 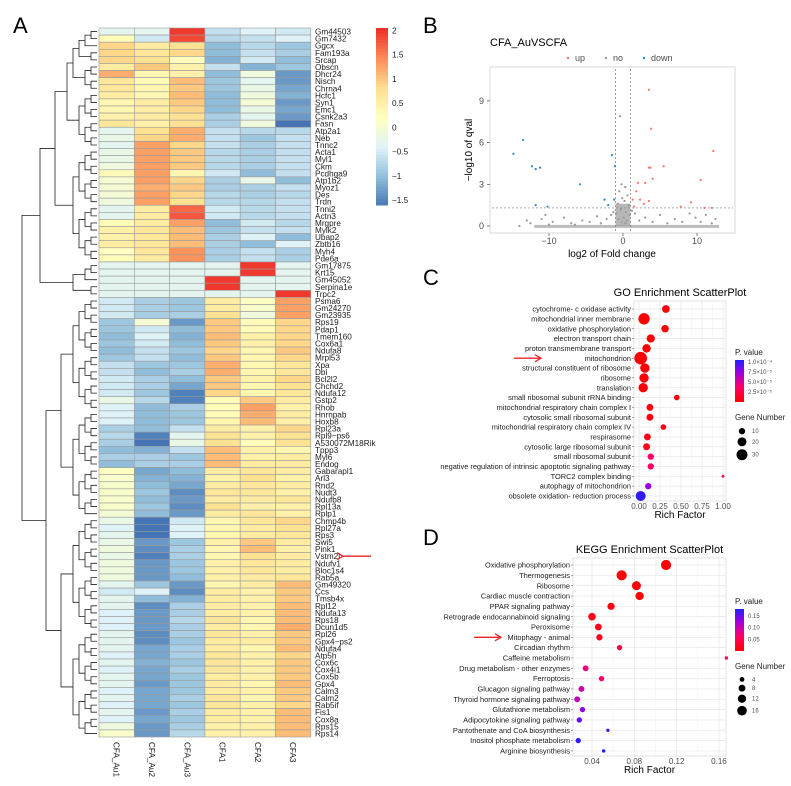 What do you see at coordinates (649, 550) in the screenshot?
I see `plot-title: KEGG Enrichment ScatterPlot` at bounding box center [649, 550].